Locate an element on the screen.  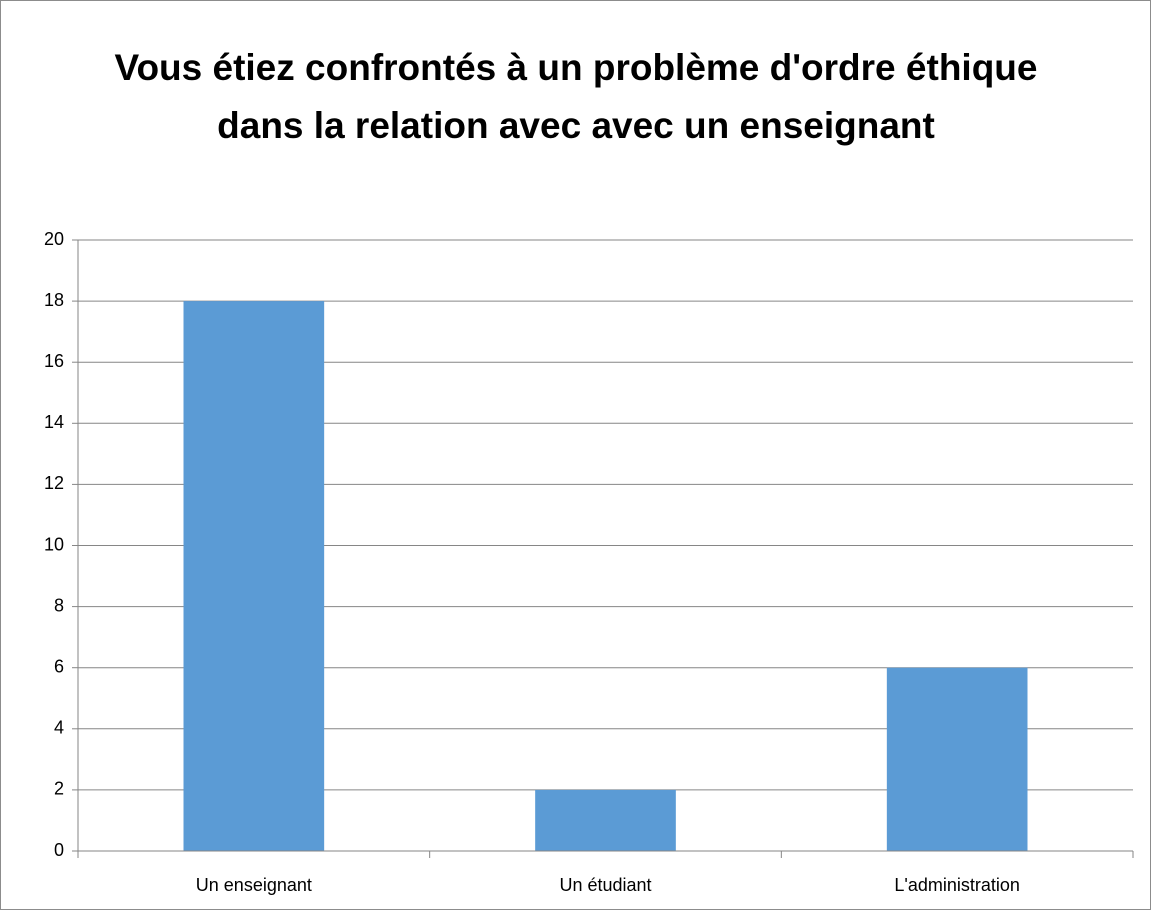
y-tick-label: 10 is located at coordinates (54, 544).